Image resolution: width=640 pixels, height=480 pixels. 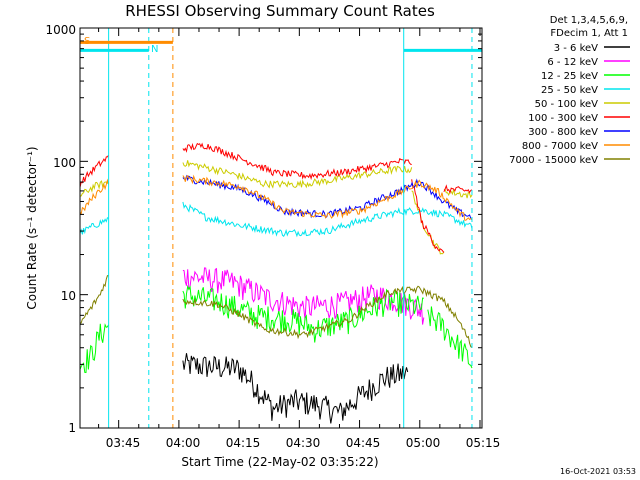 I want to click on legend-label-3-6kev: 3 - 6 keV, so click(x=576, y=48).